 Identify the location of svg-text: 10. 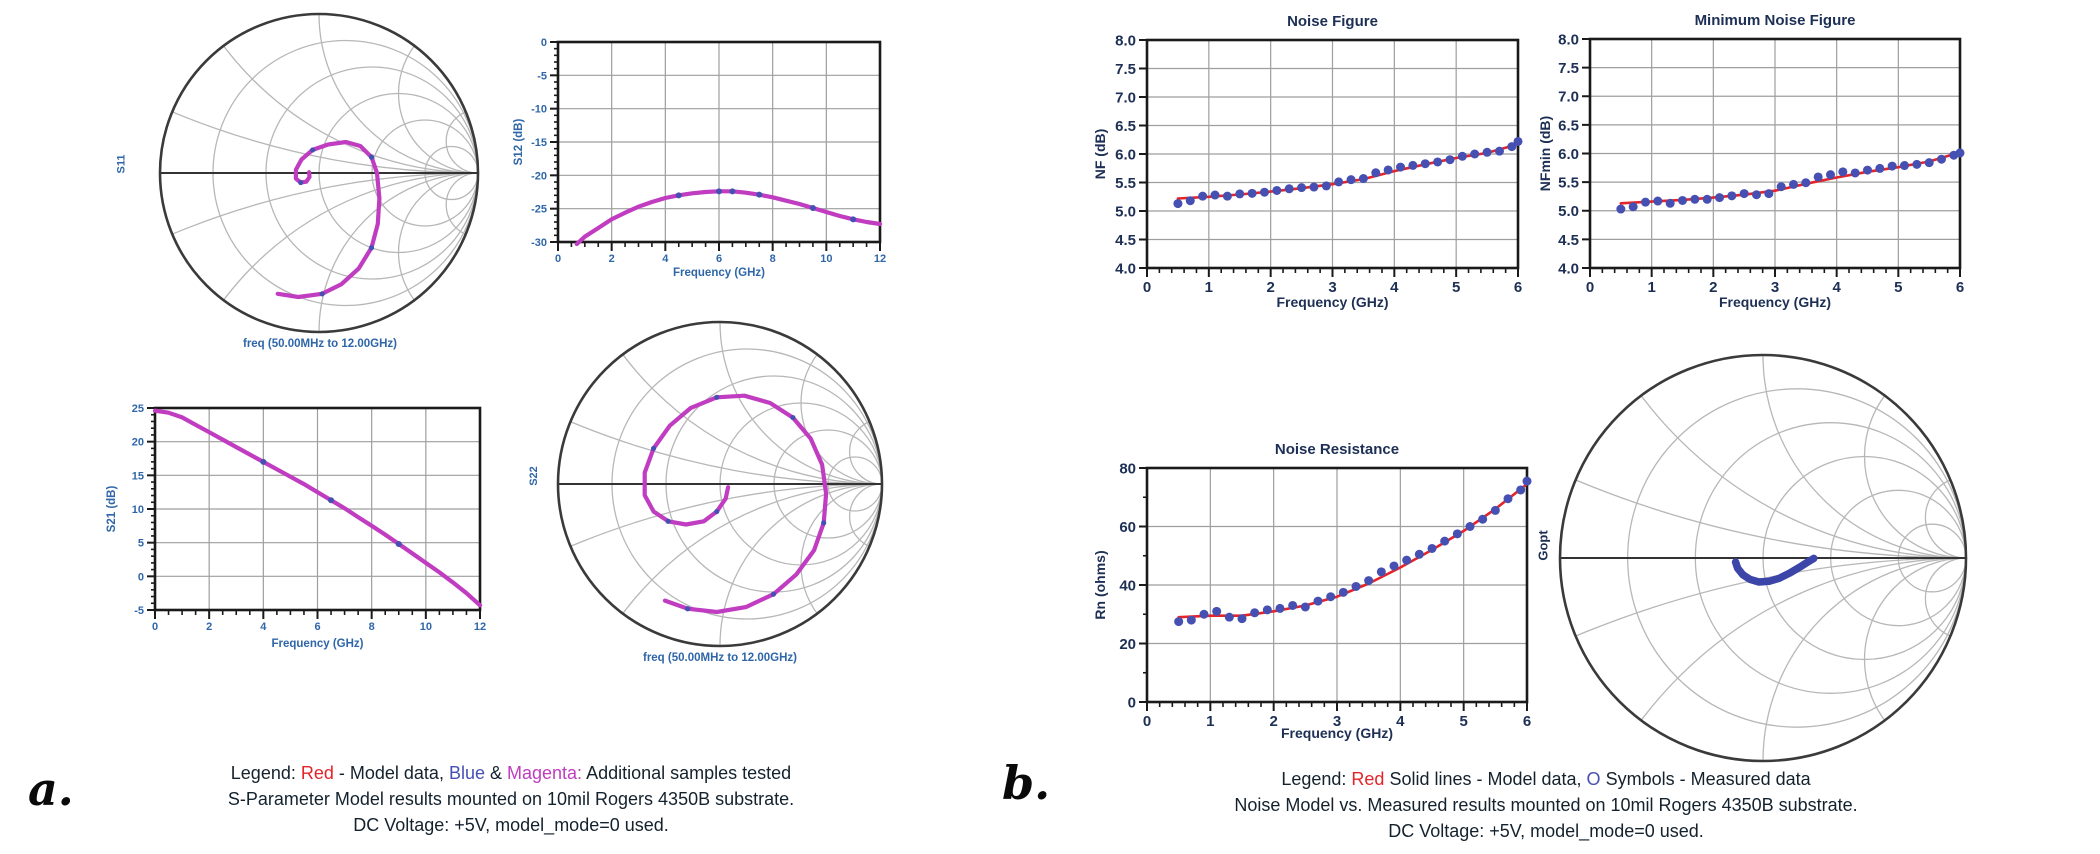
(826, 259).